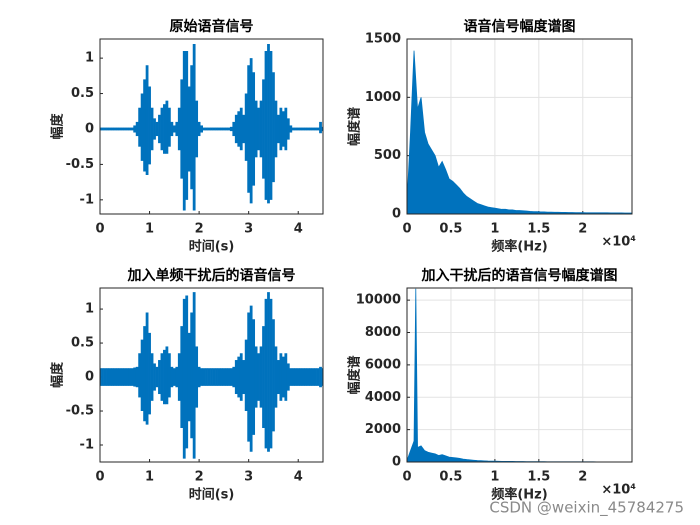 This screenshot has height=525, width=700. What do you see at coordinates (520, 26) in the screenshot?
I see `chart-title: 语音信号幅度谱图` at bounding box center [520, 26].